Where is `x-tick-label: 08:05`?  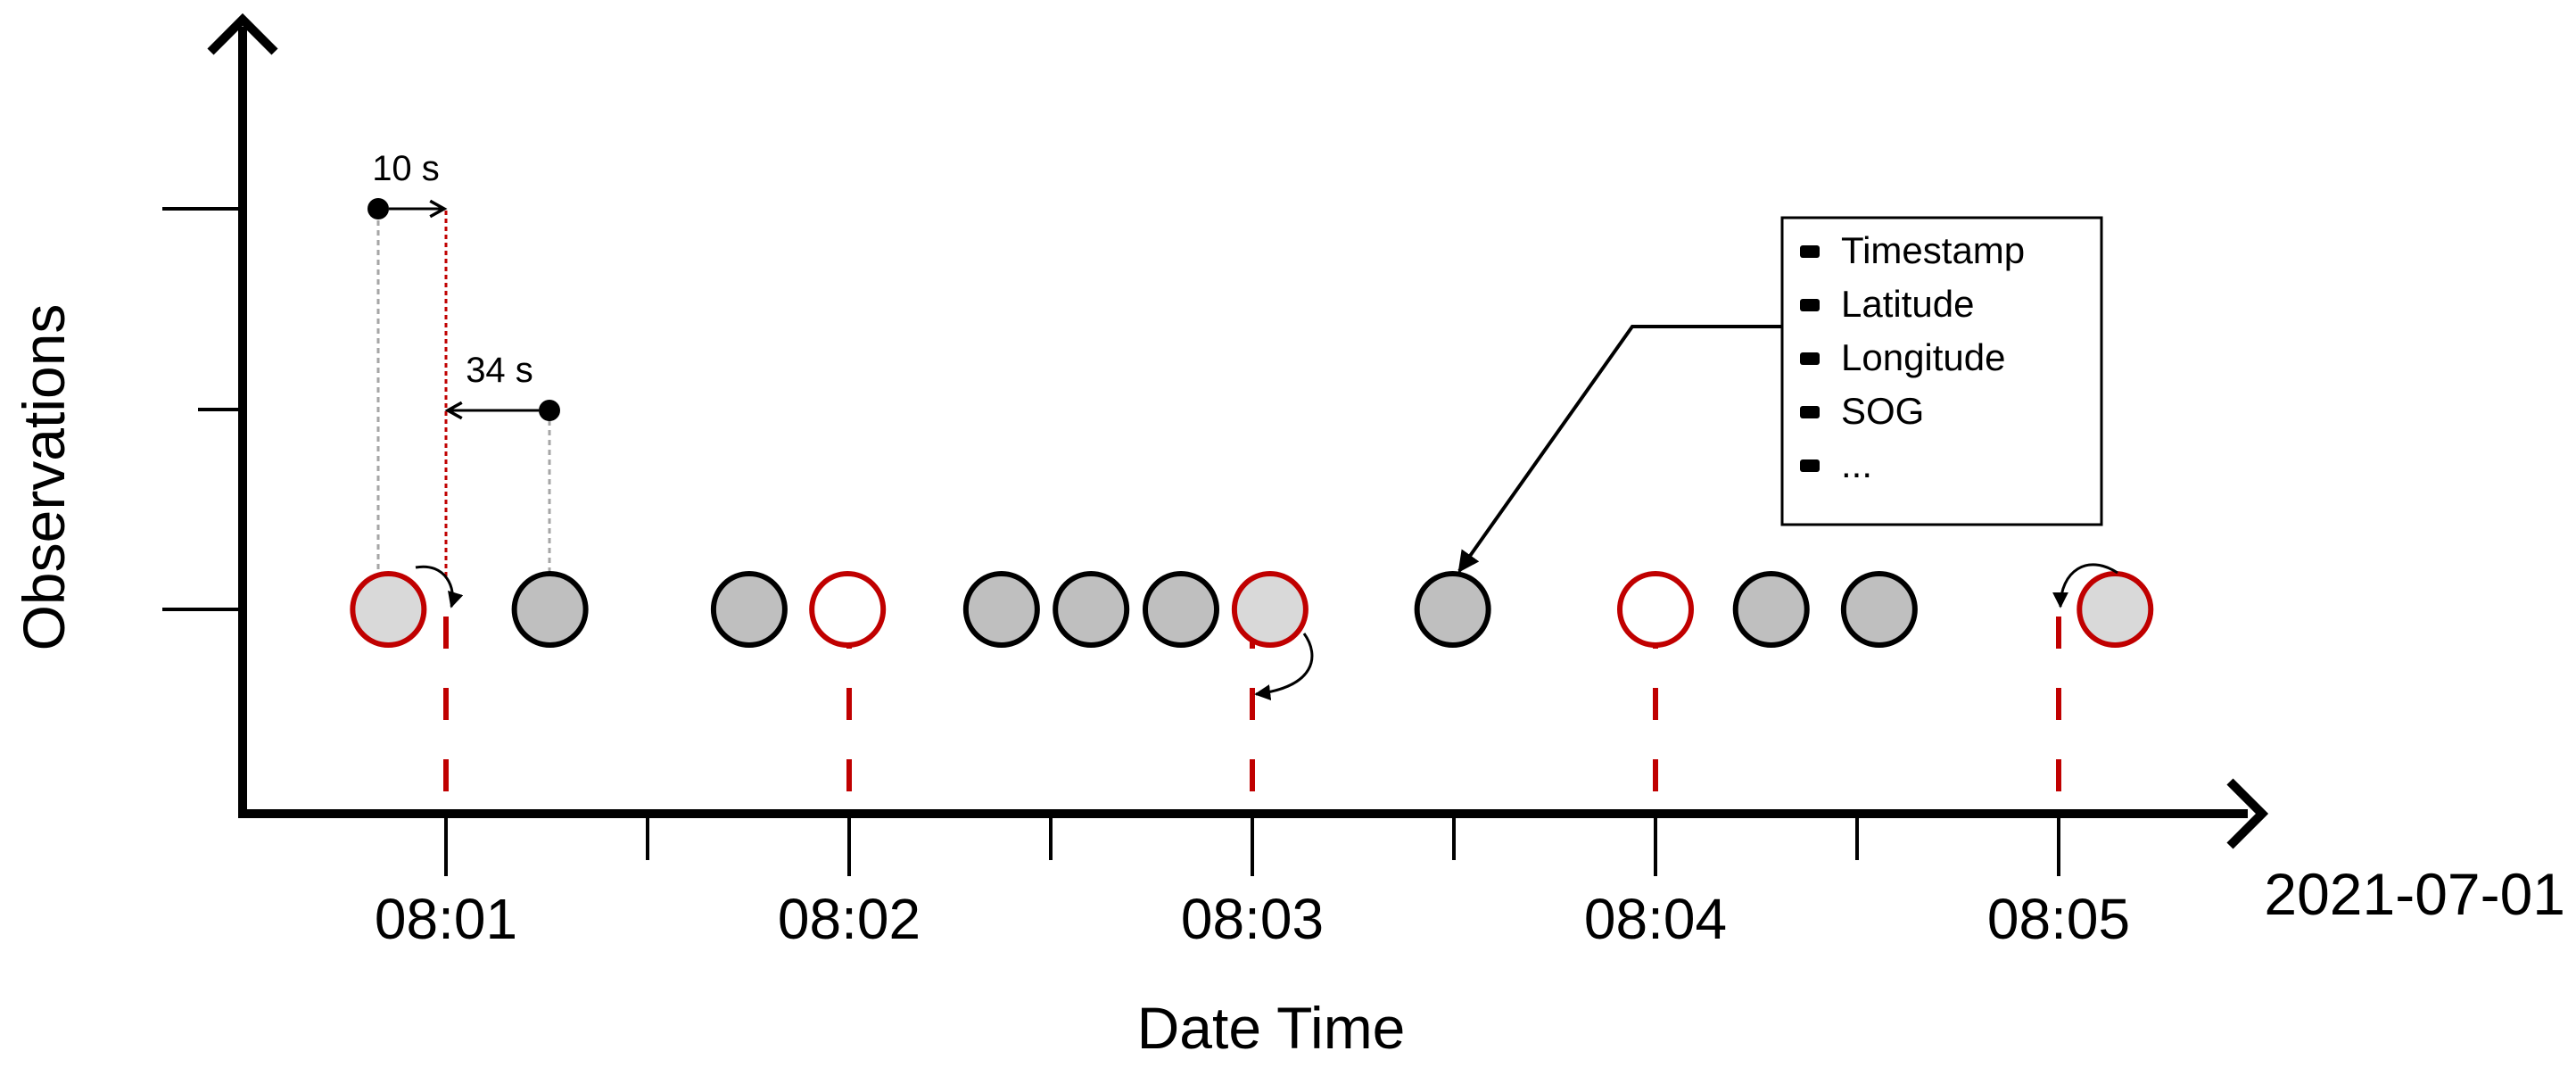 x-tick-label: 08:05 is located at coordinates (2059, 919).